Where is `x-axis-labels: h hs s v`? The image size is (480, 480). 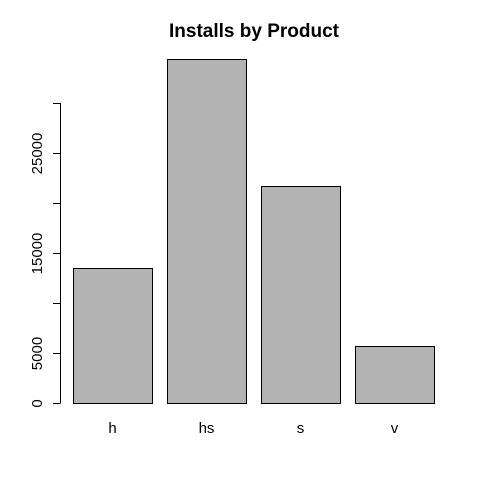 x-axis-labels: h hs s v is located at coordinates (253, 428).